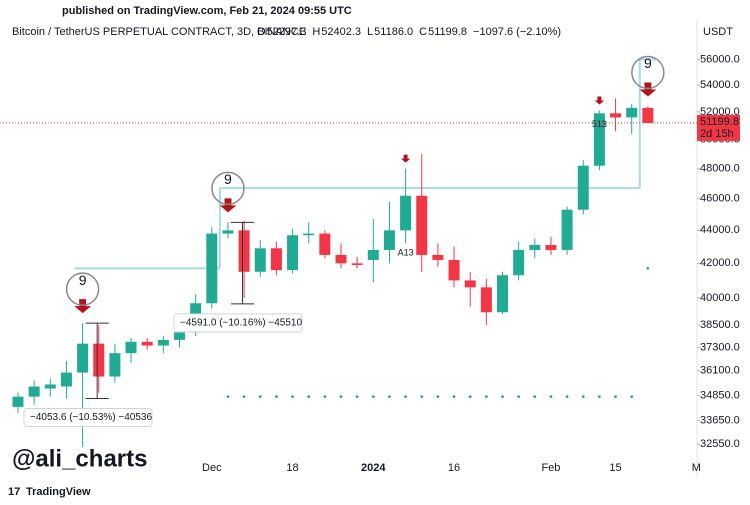 The image size is (750, 505). Describe the element at coordinates (717, 134) in the screenshot. I see `countdown: 2d 15h` at that location.